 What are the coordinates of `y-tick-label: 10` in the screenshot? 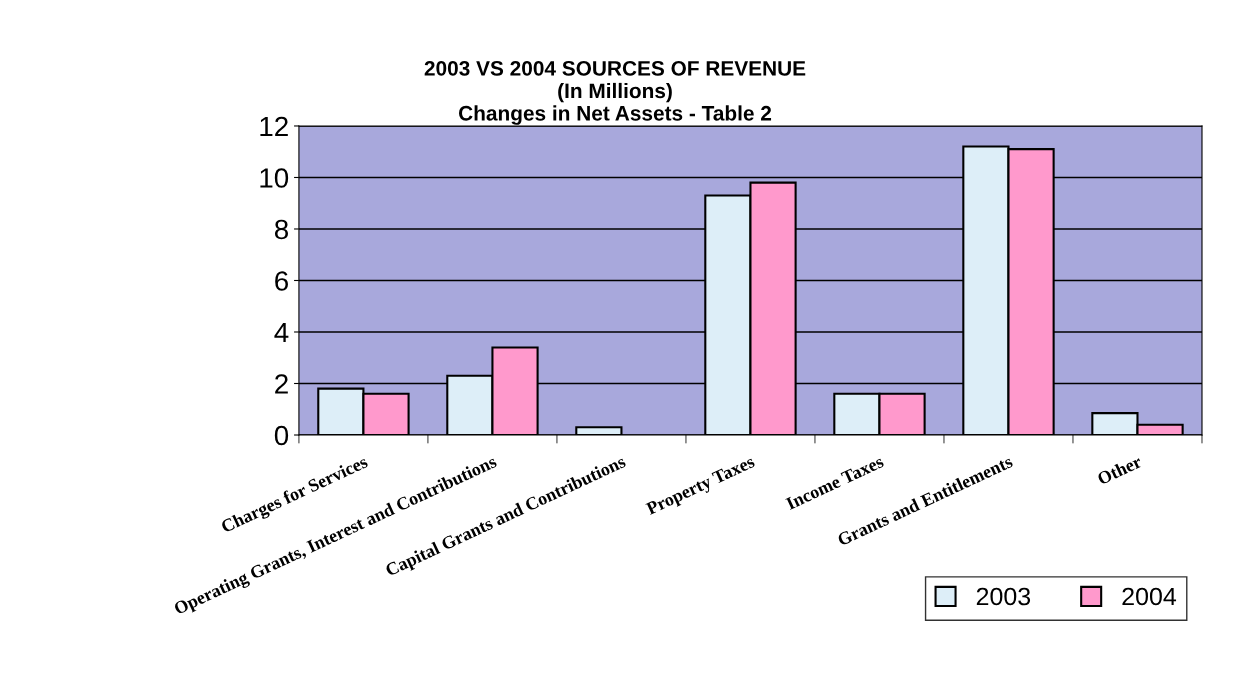 It's located at (274, 178).